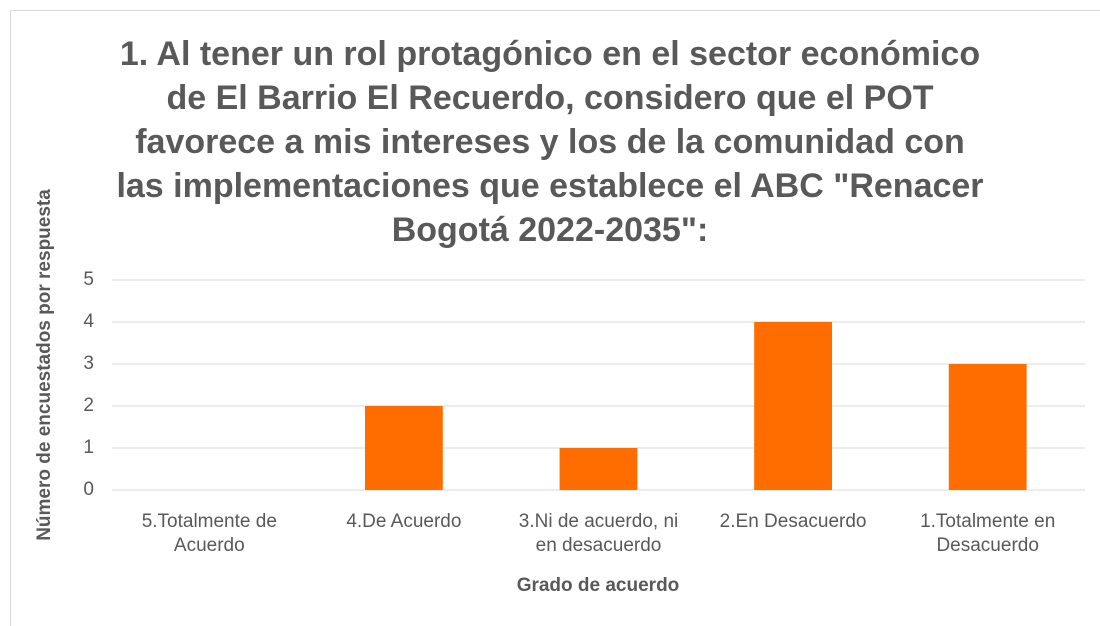 The image size is (1100, 626). I want to click on x-tick-label: 1.Totalmente en Desacuerdo, so click(988, 533).